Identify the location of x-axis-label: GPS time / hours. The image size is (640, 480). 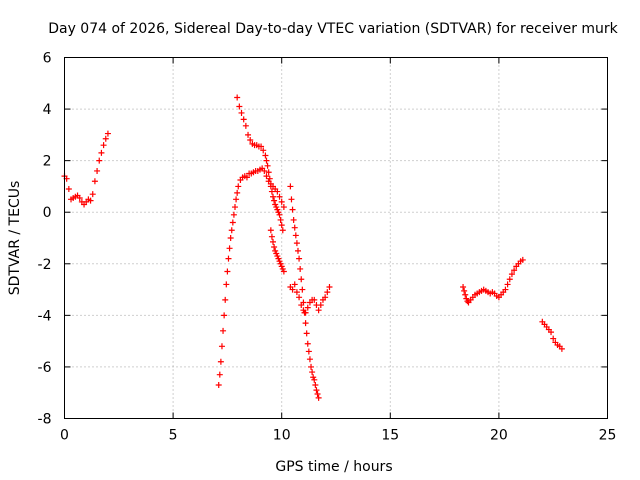
(333, 467).